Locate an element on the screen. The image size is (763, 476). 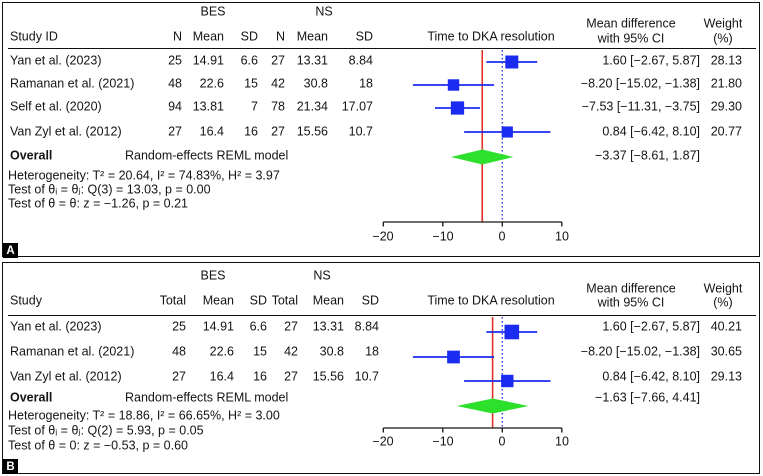
study-col-header: Study ID is located at coordinates (34, 36).